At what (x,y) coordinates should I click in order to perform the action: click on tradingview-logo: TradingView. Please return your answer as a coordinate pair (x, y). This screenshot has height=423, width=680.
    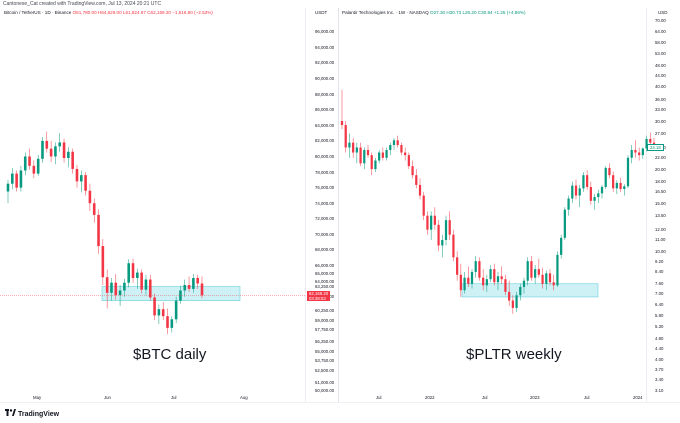
    Looking at the image, I should click on (32, 413).